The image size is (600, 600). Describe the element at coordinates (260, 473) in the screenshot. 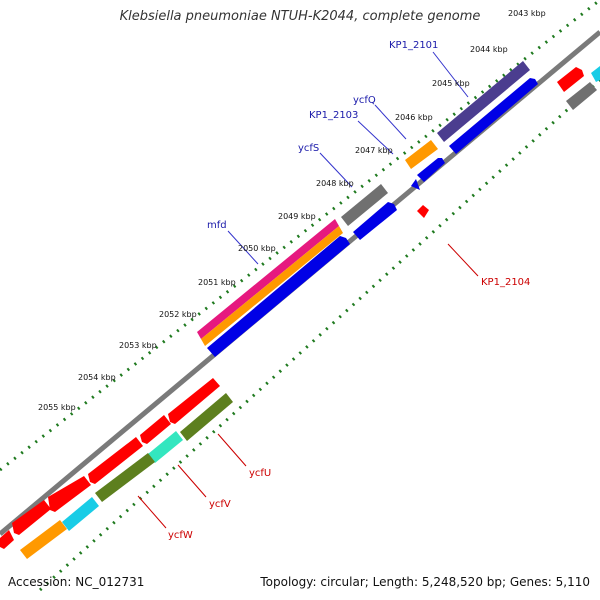

I see `gene-label-ycfu: ycfU` at that location.